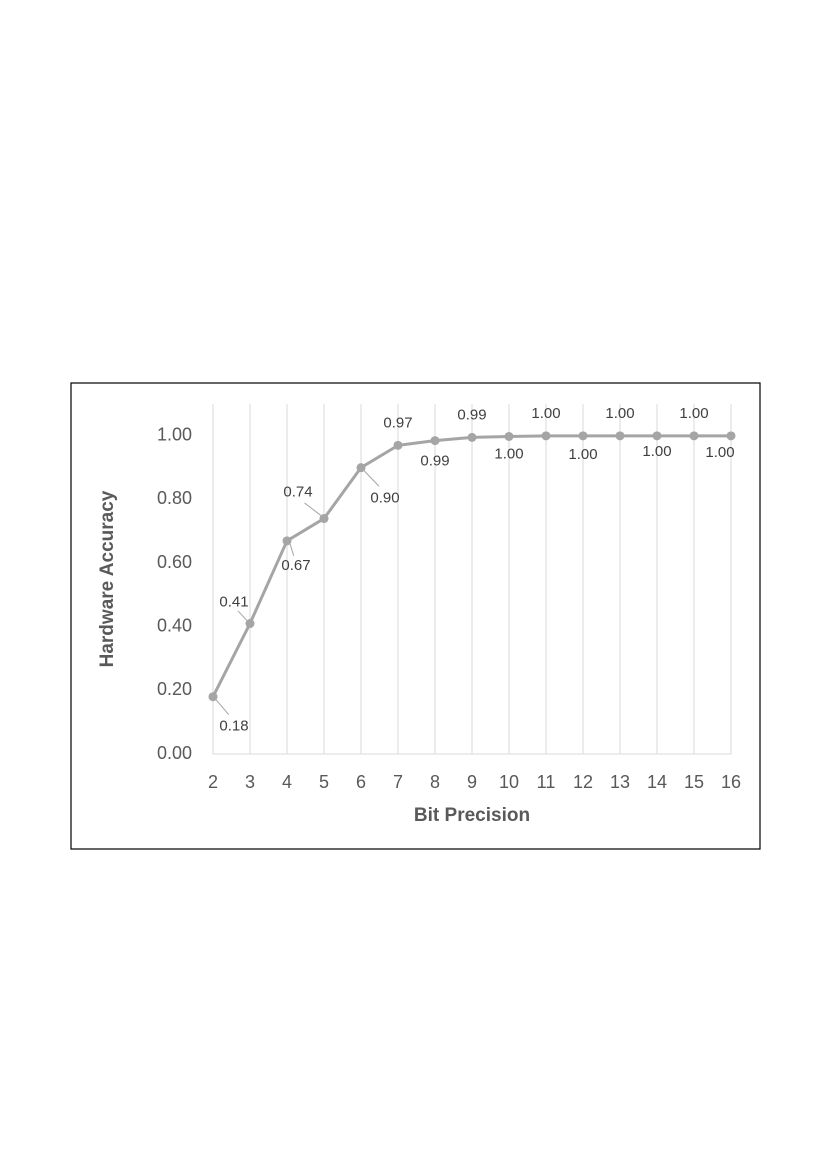  I want to click on data-label: 0.18, so click(233, 726).